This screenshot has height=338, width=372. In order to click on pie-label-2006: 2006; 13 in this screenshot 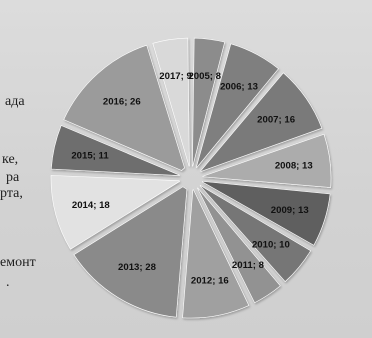, I will do `click(239, 87)`.